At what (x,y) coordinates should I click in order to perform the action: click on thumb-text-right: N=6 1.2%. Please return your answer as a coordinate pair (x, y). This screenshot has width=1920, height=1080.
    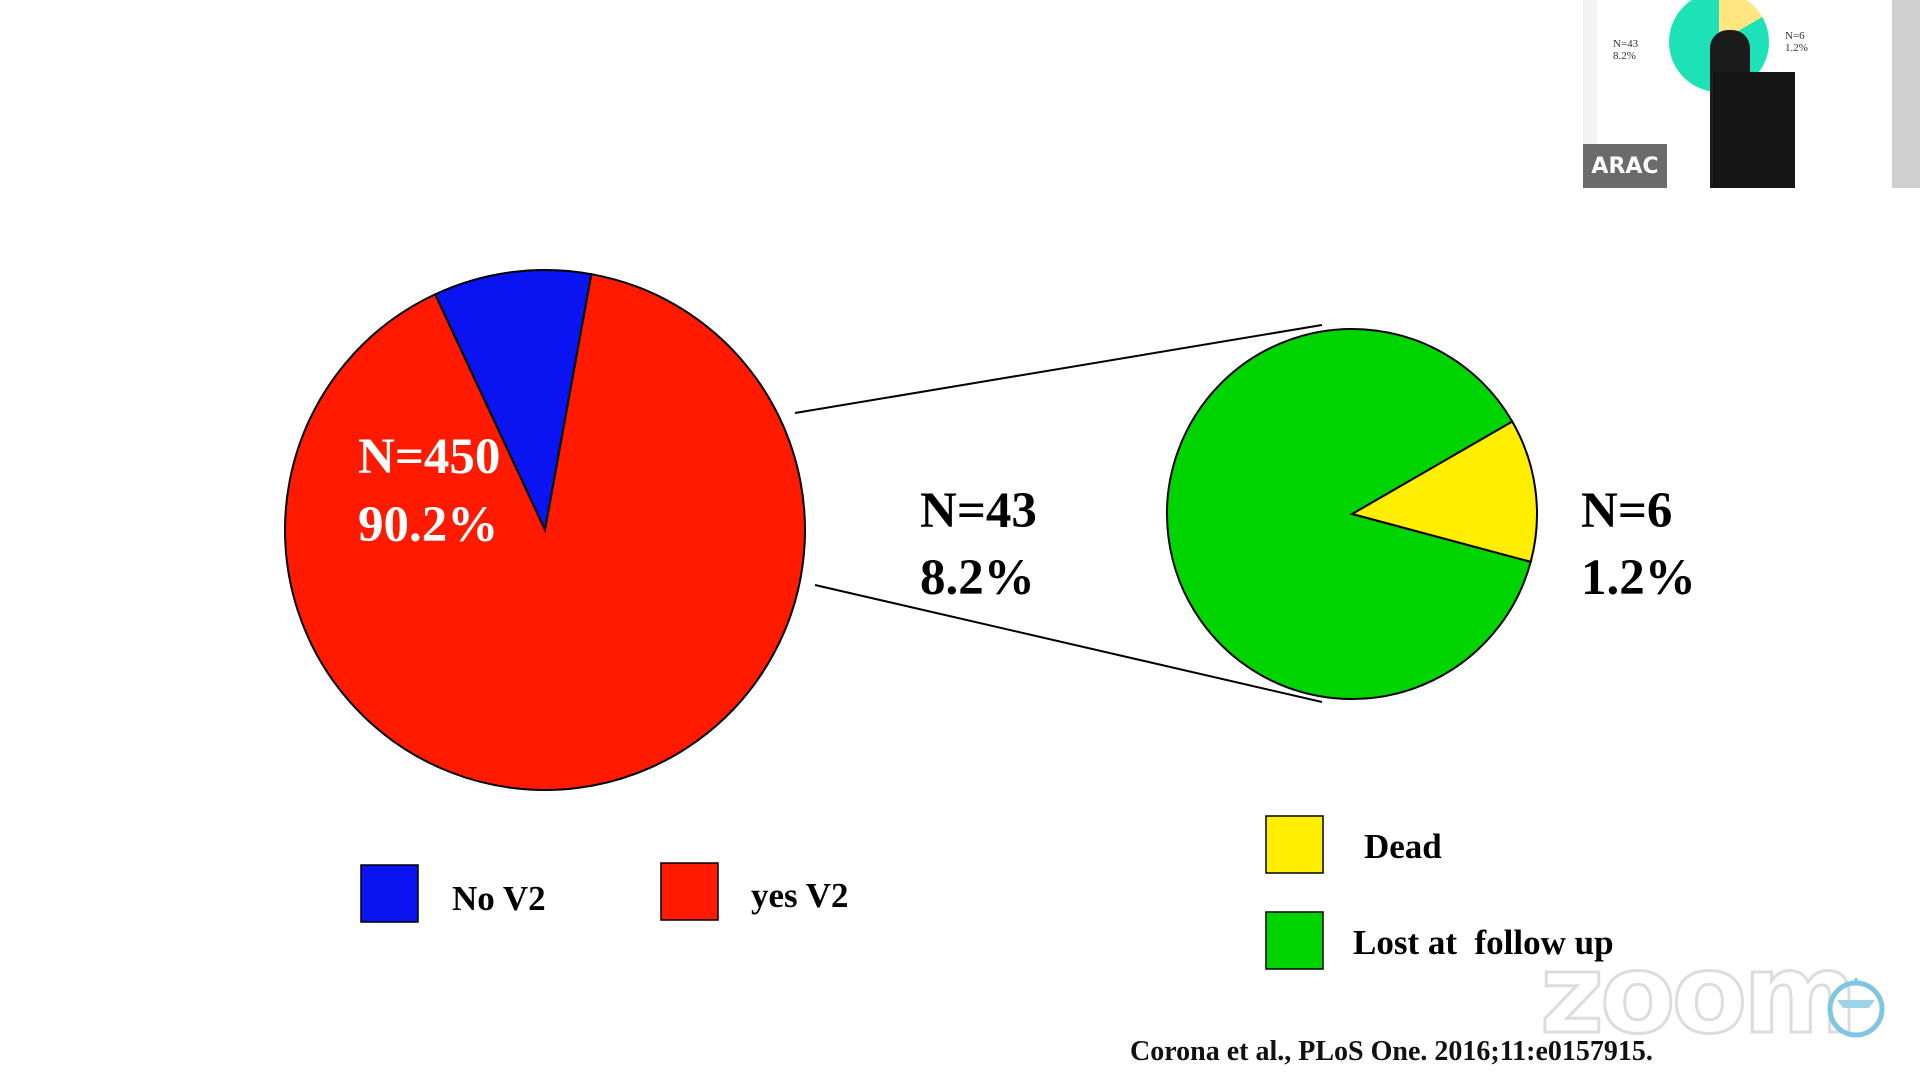
    Looking at the image, I should click on (1796, 42).